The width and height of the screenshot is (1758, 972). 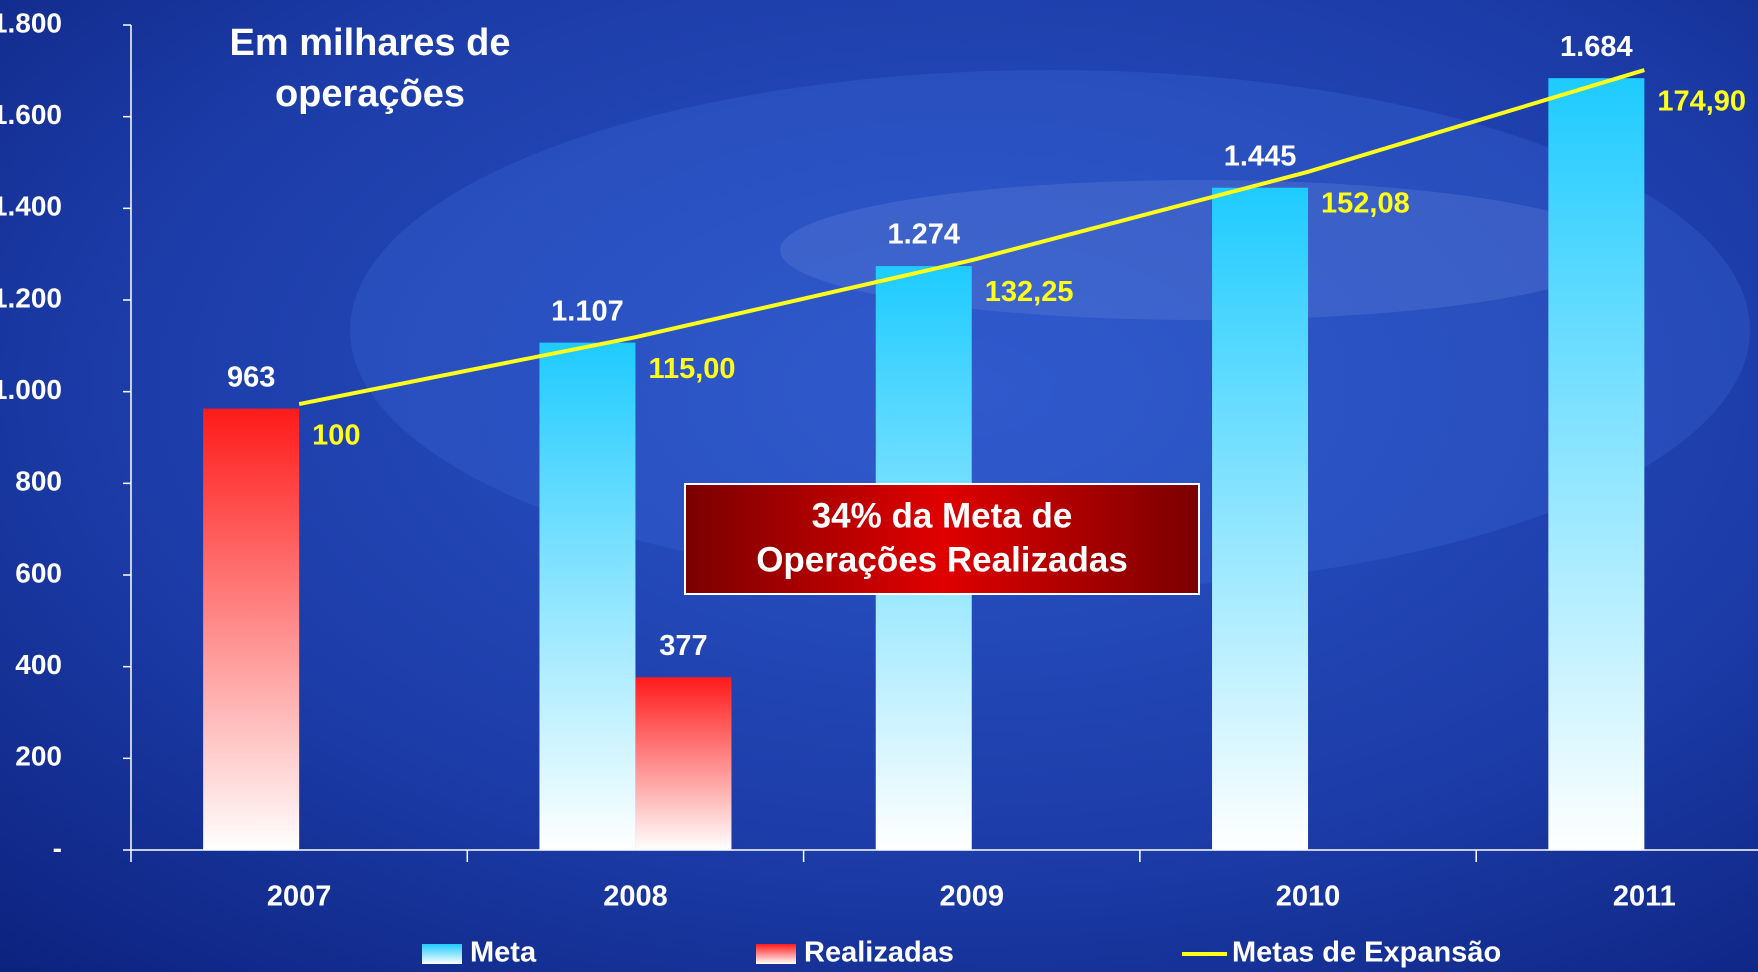 What do you see at coordinates (942, 539) in the screenshot?
I see `annotation-box` at bounding box center [942, 539].